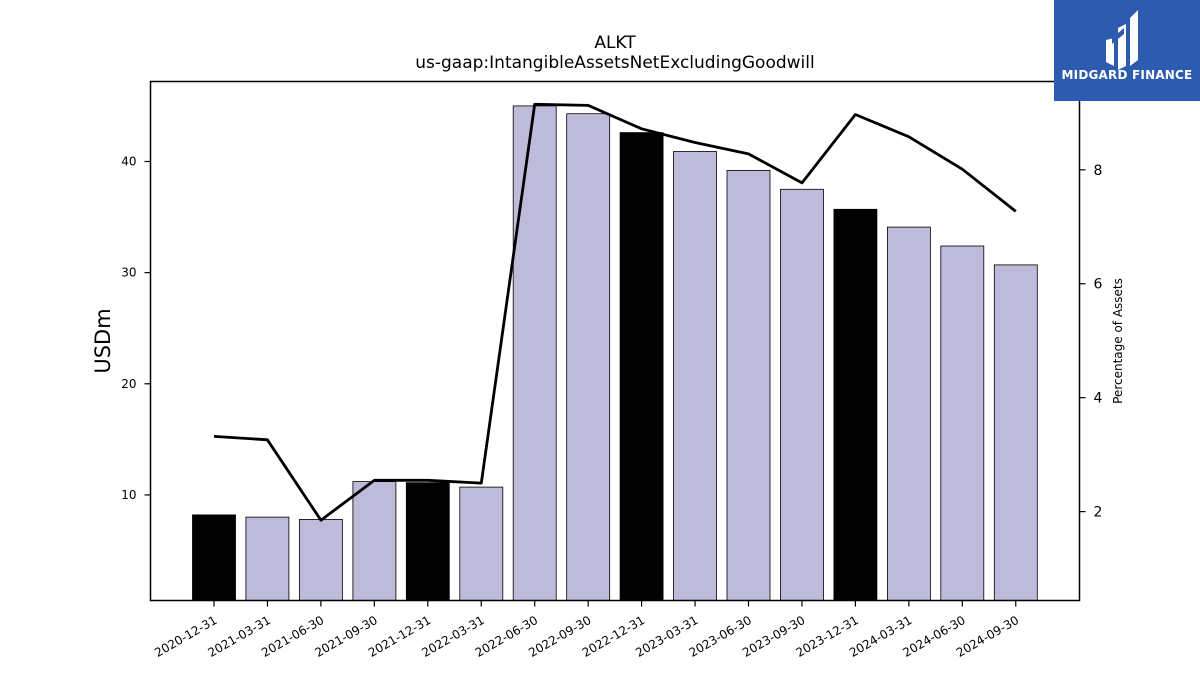 This screenshot has height=675, width=1200. I want to click on y-tick-label-40: 40, so click(128, 162).